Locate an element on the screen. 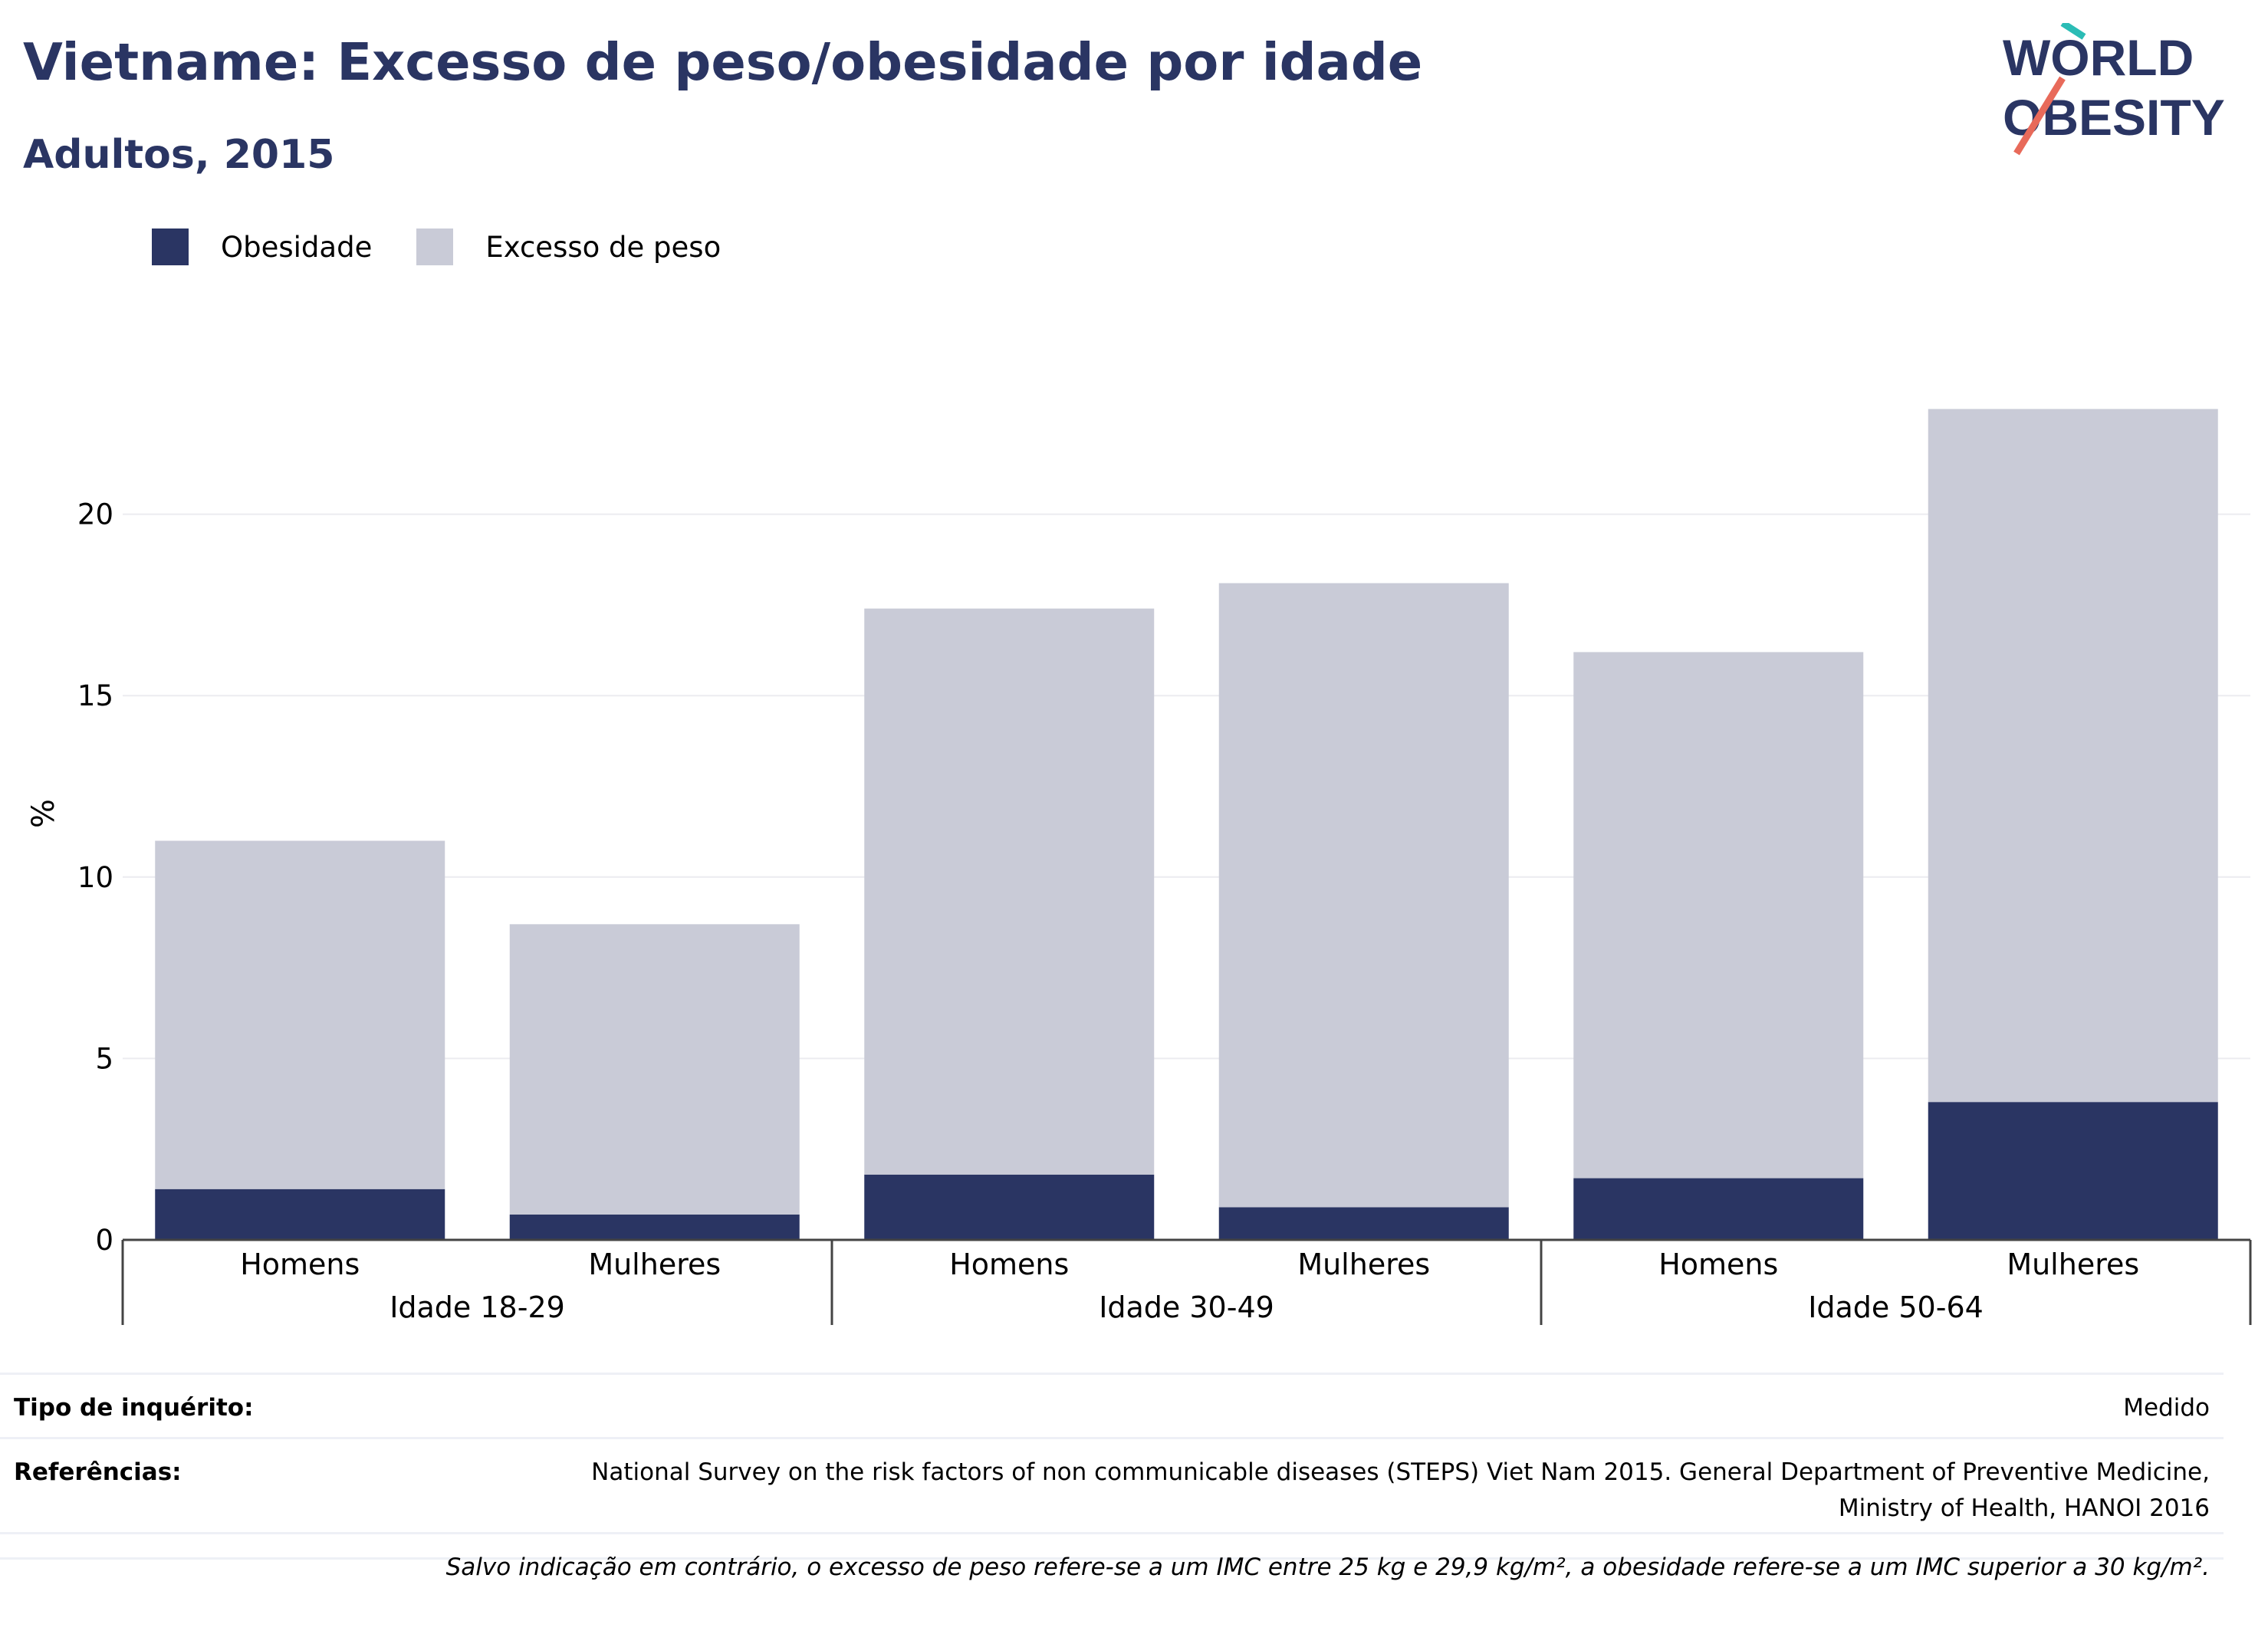 The width and height of the screenshot is (2268, 1634). legend-item-obesidade: Obesidade is located at coordinates (262, 246).